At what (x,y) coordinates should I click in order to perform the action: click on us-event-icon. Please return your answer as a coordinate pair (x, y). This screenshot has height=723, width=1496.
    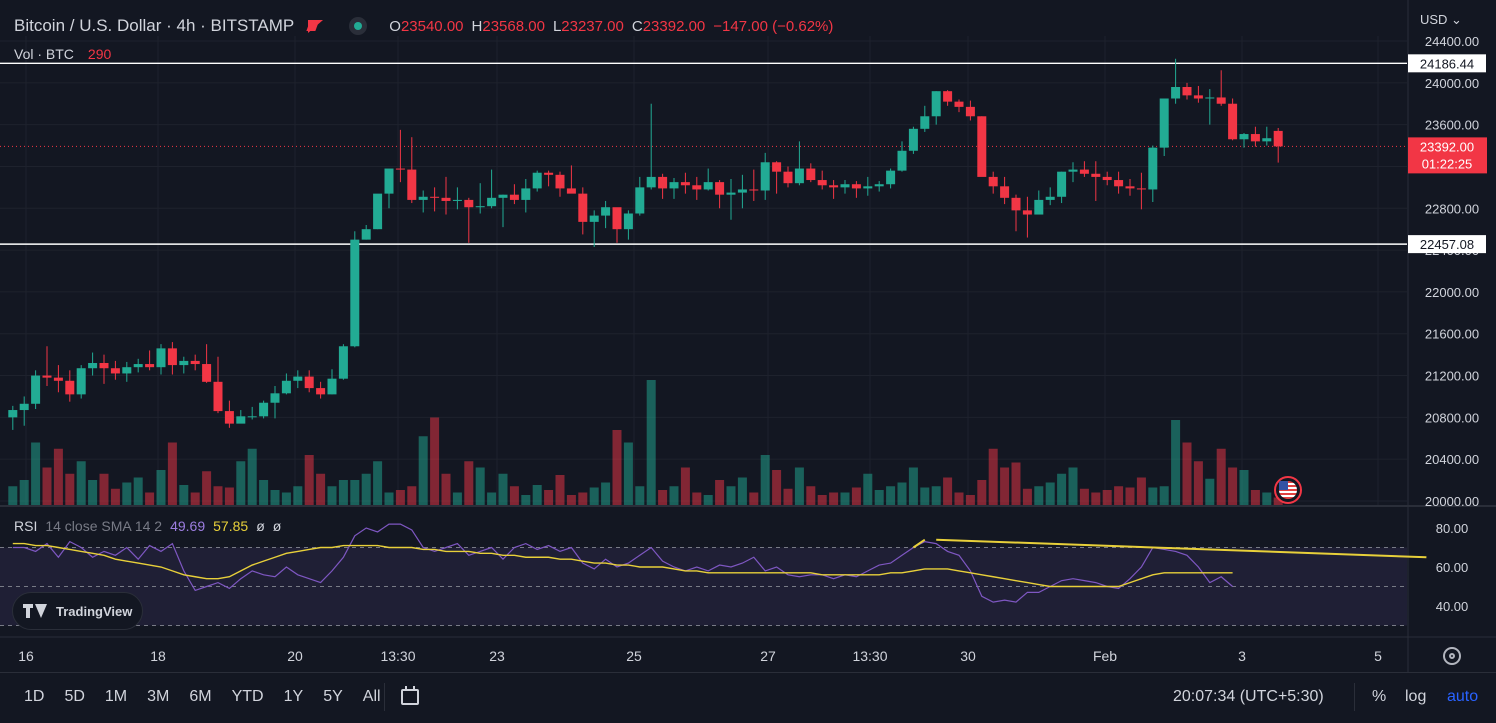
    Looking at the image, I should click on (1288, 490).